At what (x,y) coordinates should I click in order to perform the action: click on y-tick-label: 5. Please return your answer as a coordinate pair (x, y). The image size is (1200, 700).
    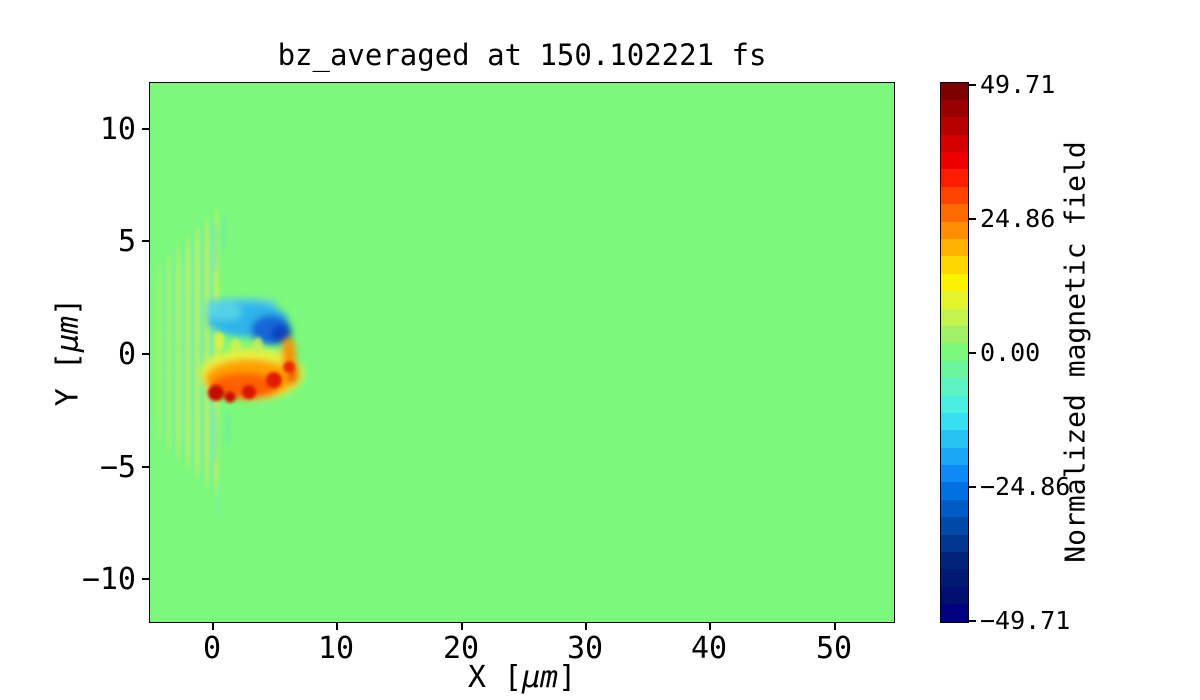
    Looking at the image, I should click on (126, 241).